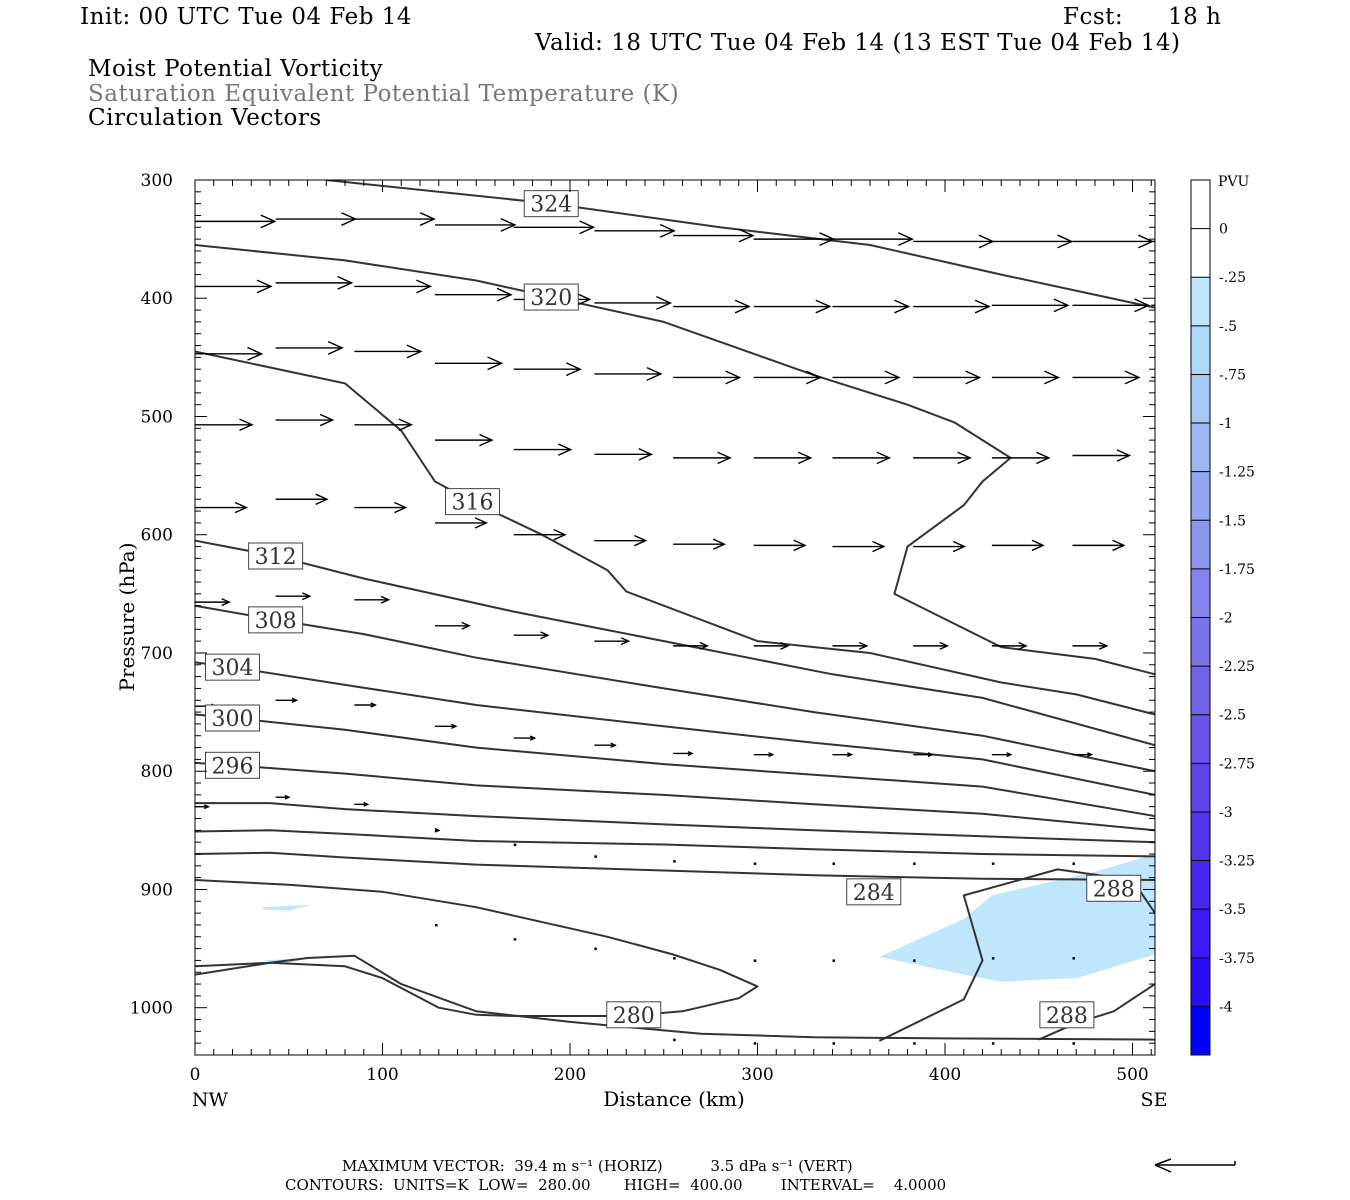 This screenshot has height=1200, width=1350. I want to click on colorbar-tick-label: -3.5, so click(1232, 910).